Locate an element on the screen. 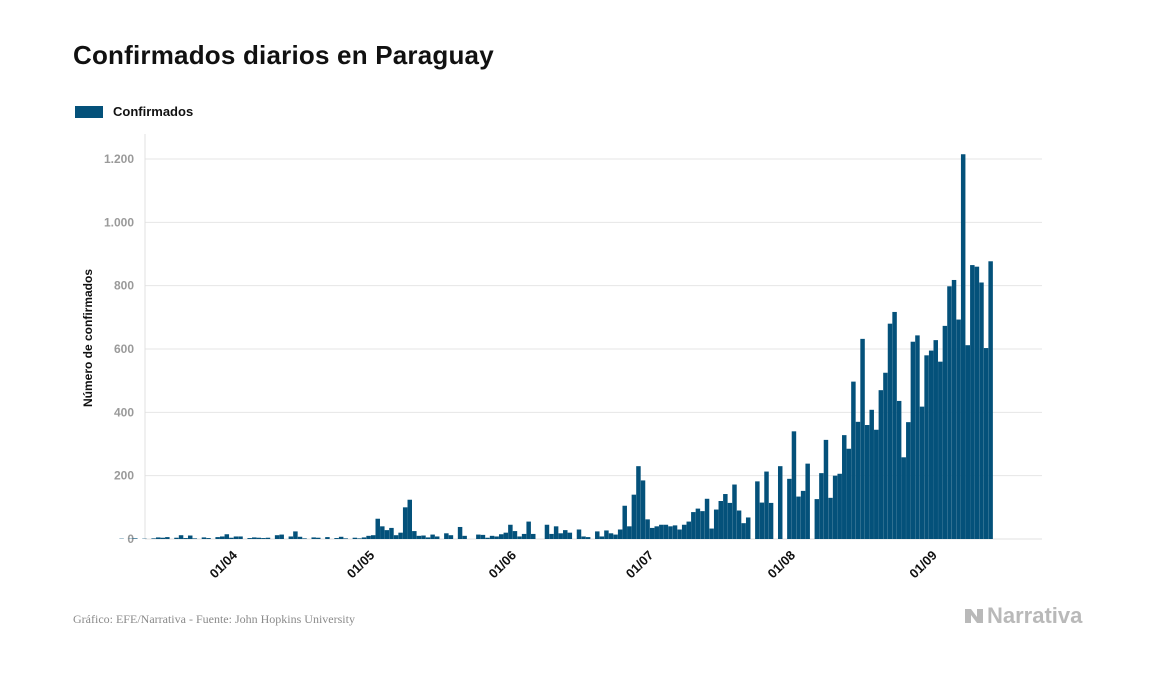  narrativa-logo-icon is located at coordinates (974, 616).